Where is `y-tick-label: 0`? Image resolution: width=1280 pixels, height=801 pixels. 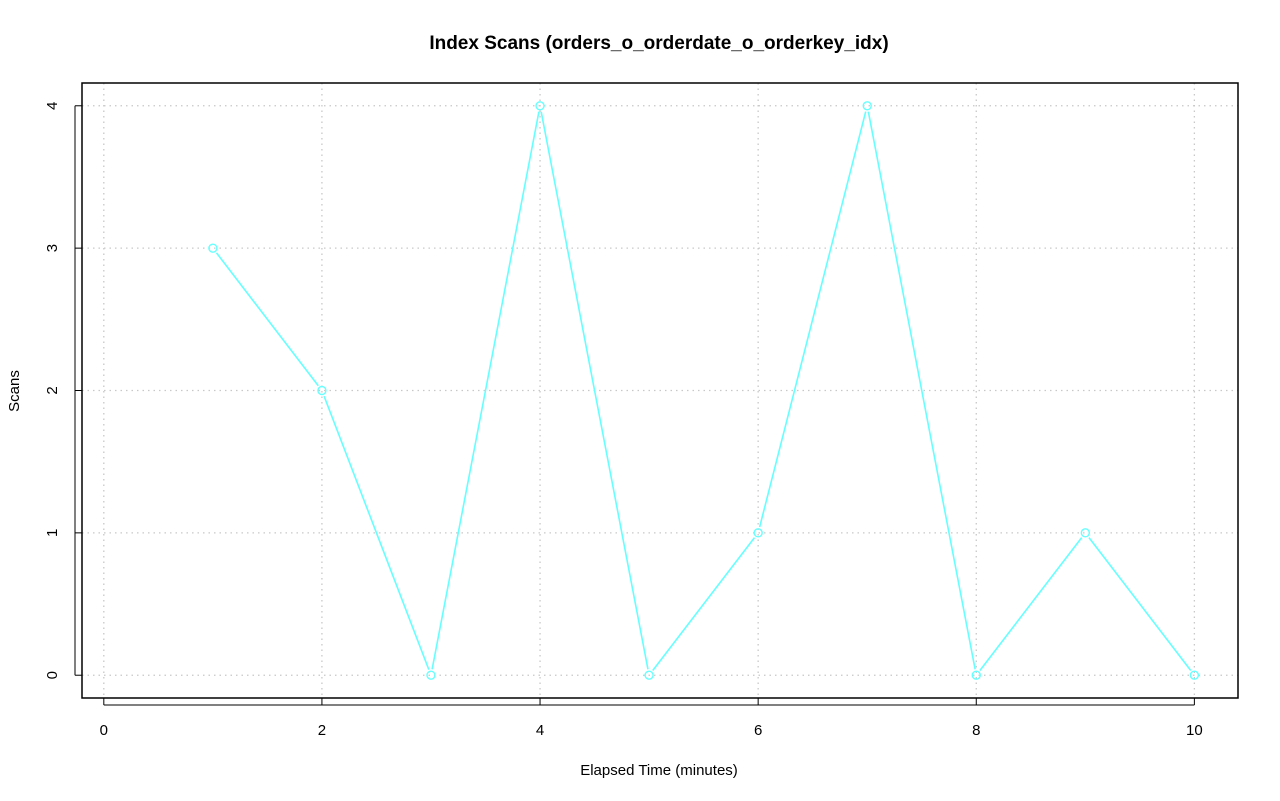 y-tick-label: 0 is located at coordinates (52, 675).